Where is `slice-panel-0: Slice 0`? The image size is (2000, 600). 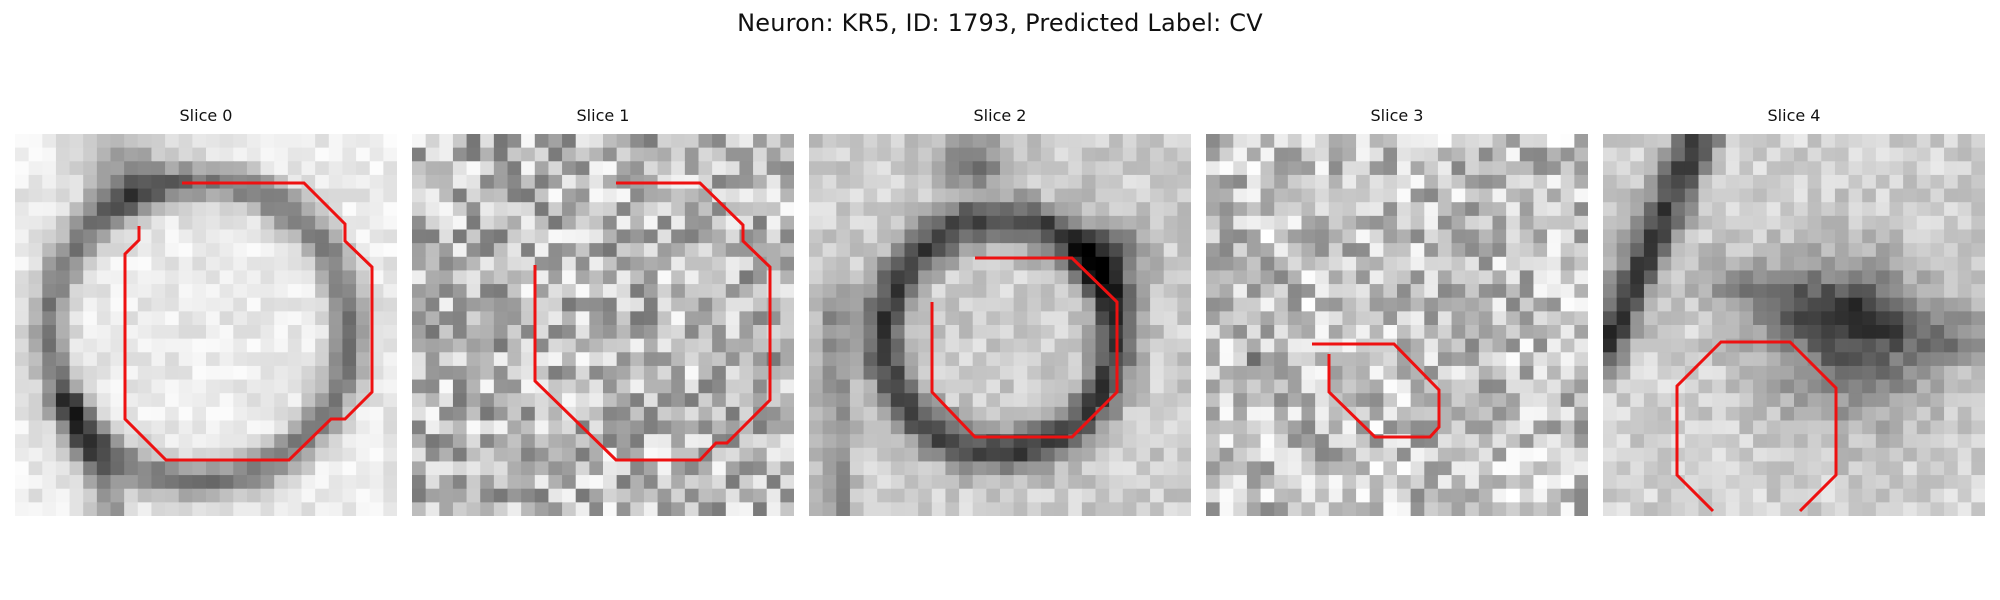
slice-panel-0: Slice 0 is located at coordinates (206, 313).